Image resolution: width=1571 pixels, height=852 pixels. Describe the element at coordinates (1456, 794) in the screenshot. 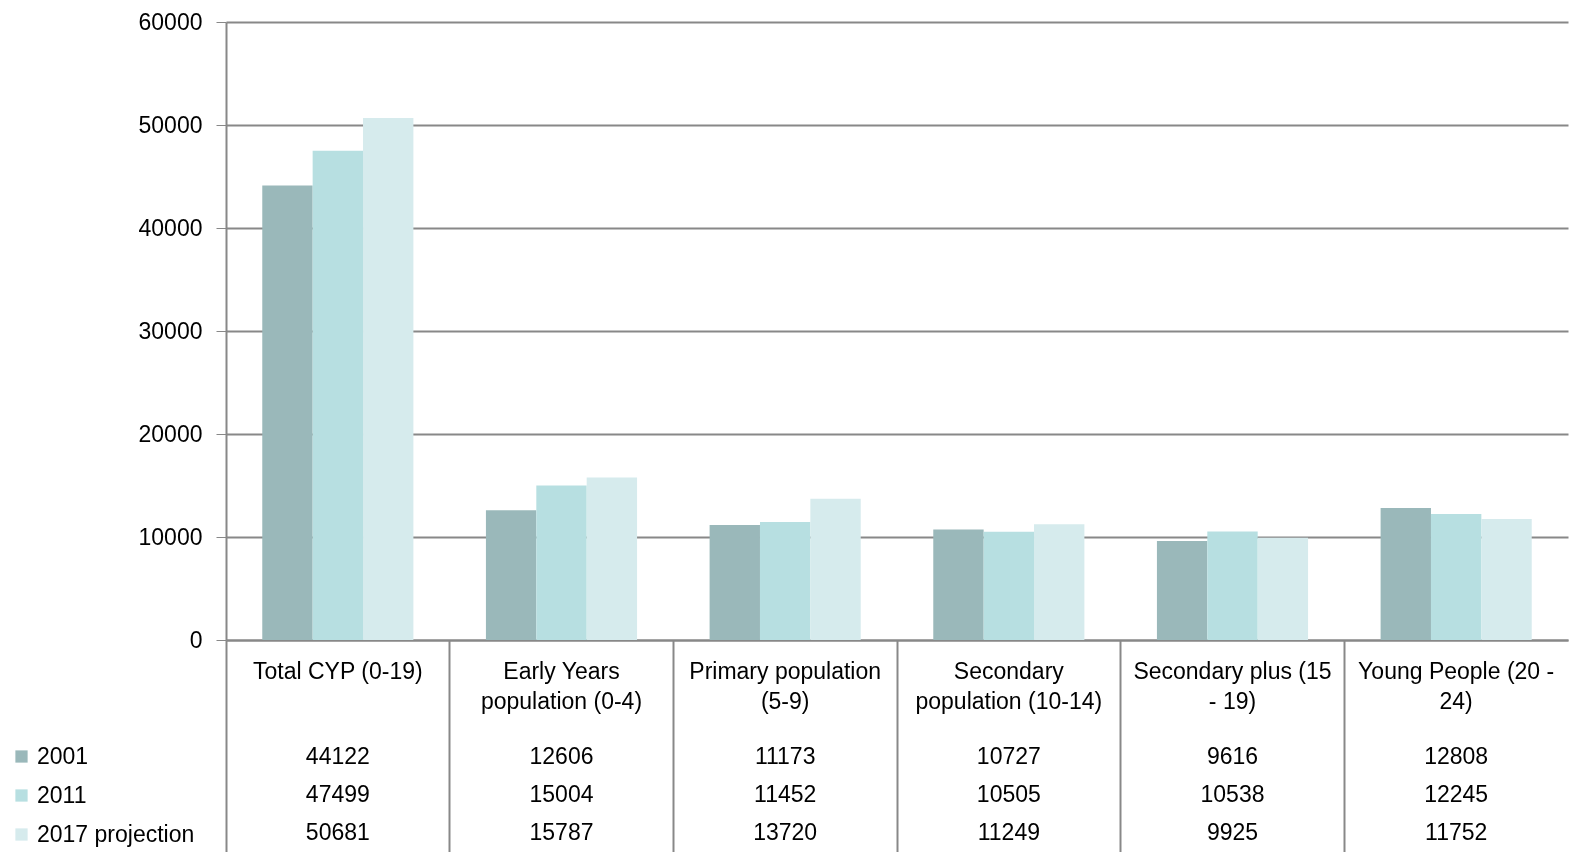

I see `data-label: 12245` at that location.